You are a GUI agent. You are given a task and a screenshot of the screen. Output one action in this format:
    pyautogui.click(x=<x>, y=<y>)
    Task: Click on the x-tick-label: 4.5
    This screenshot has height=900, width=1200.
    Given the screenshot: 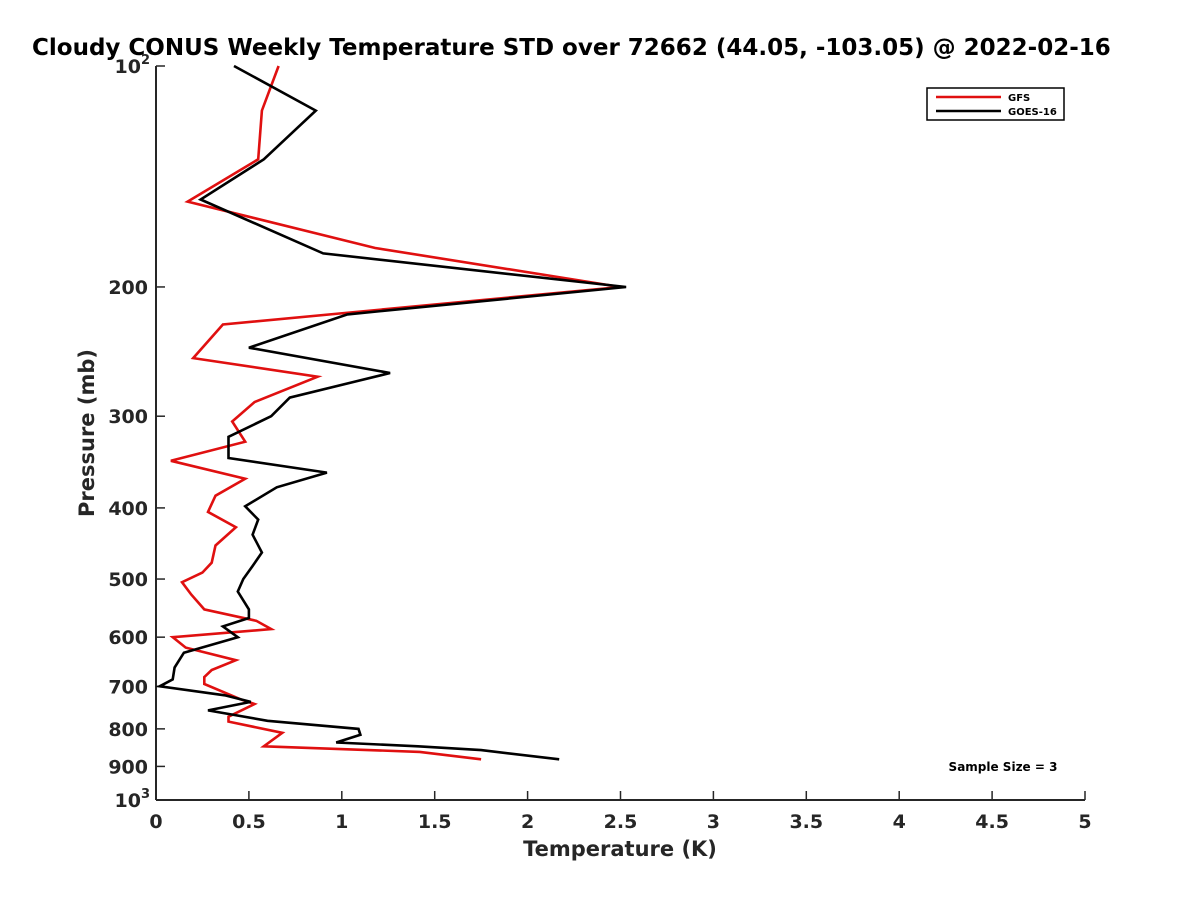 What is the action you would take?
    pyautogui.click(x=992, y=822)
    